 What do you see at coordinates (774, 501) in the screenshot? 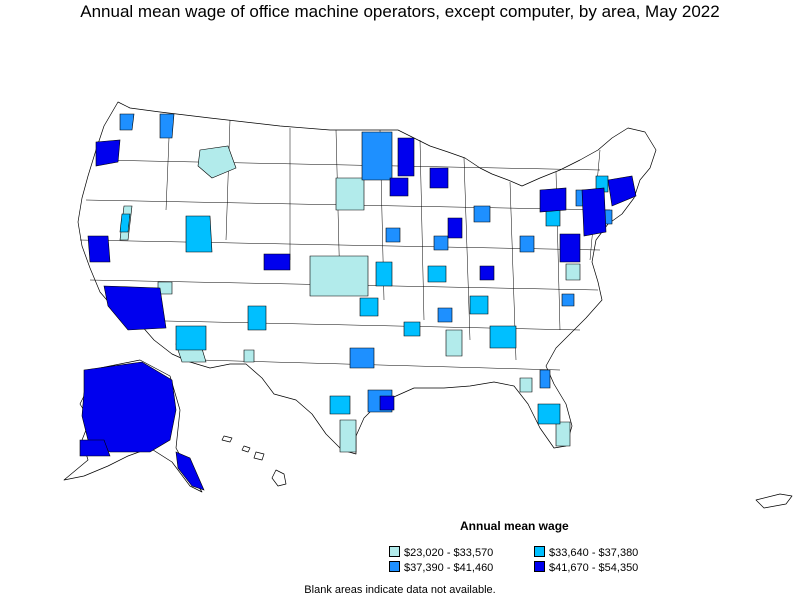
I see `puerto-rico-outline` at bounding box center [774, 501].